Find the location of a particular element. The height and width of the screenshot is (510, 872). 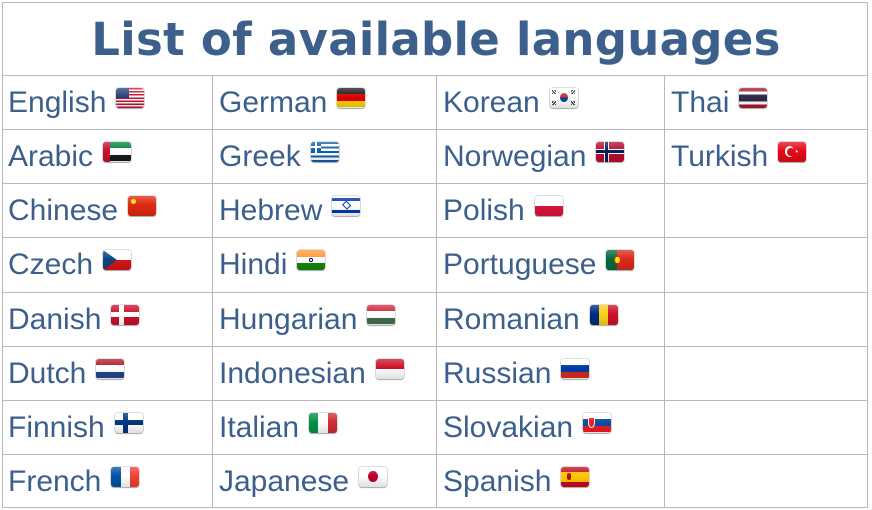

language-name: Hindi is located at coordinates (253, 264).